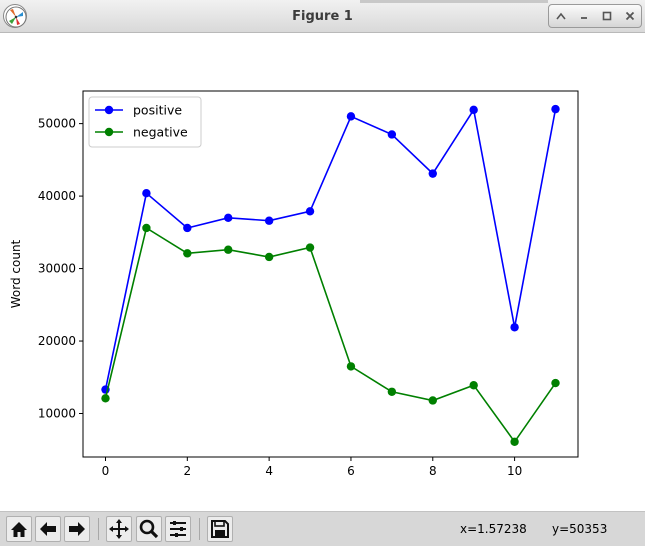 Image resolution: width=645 pixels, height=546 pixels. Describe the element at coordinates (57, 341) in the screenshot. I see `y-tick-label: 20000` at that location.